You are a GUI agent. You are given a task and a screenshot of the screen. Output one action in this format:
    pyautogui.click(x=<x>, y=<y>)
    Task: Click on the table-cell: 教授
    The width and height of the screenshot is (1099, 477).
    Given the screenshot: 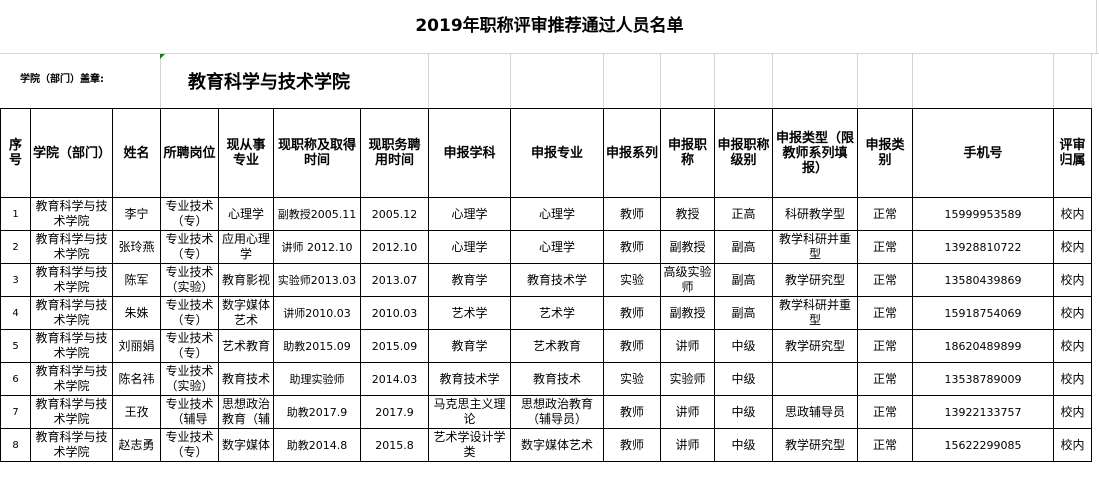 What is the action you would take?
    pyautogui.click(x=687, y=214)
    